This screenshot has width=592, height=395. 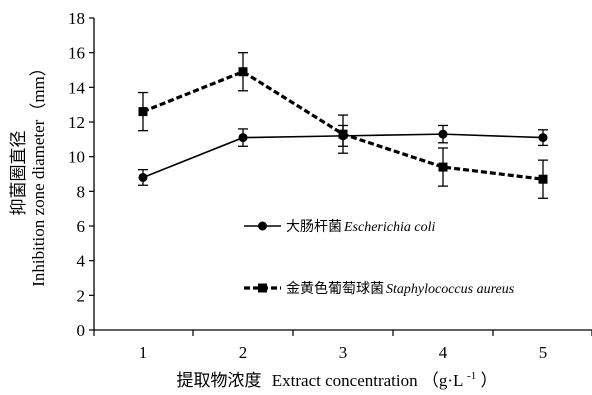 What do you see at coordinates (81, 295) in the screenshot?
I see `y-tick-label: 2` at bounding box center [81, 295].